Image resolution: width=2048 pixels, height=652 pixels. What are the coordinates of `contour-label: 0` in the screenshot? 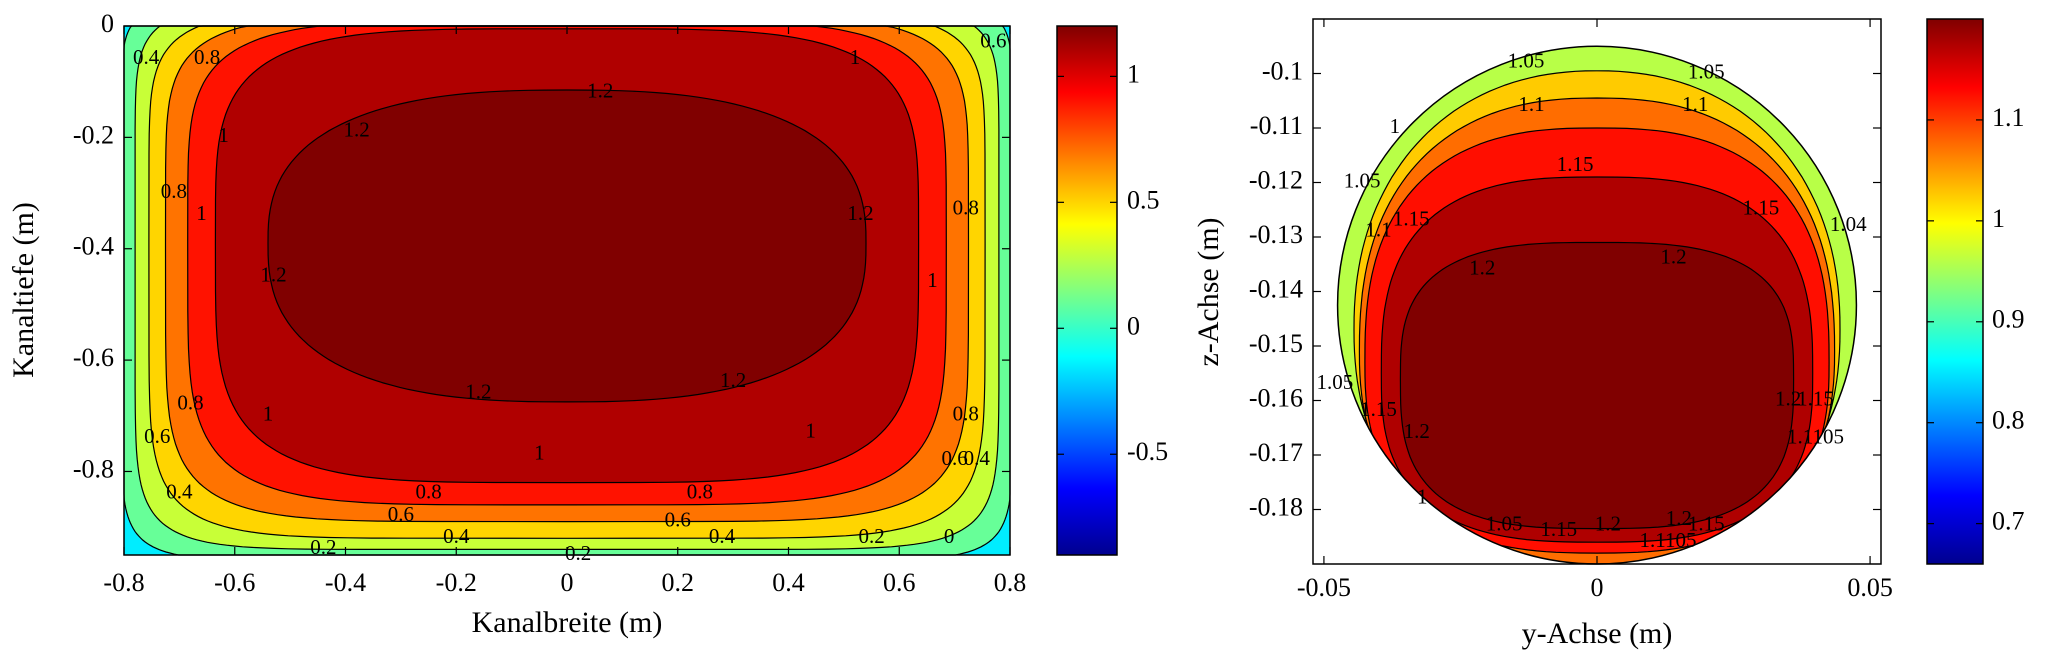 It's located at (949, 536).